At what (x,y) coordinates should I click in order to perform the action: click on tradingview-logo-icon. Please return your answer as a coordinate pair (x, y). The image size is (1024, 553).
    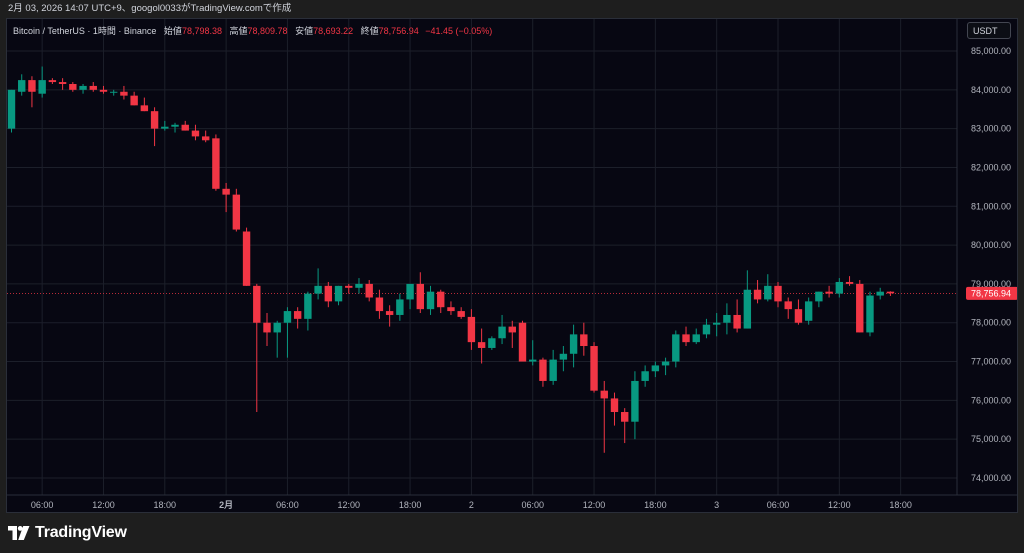
    Looking at the image, I should click on (19, 533).